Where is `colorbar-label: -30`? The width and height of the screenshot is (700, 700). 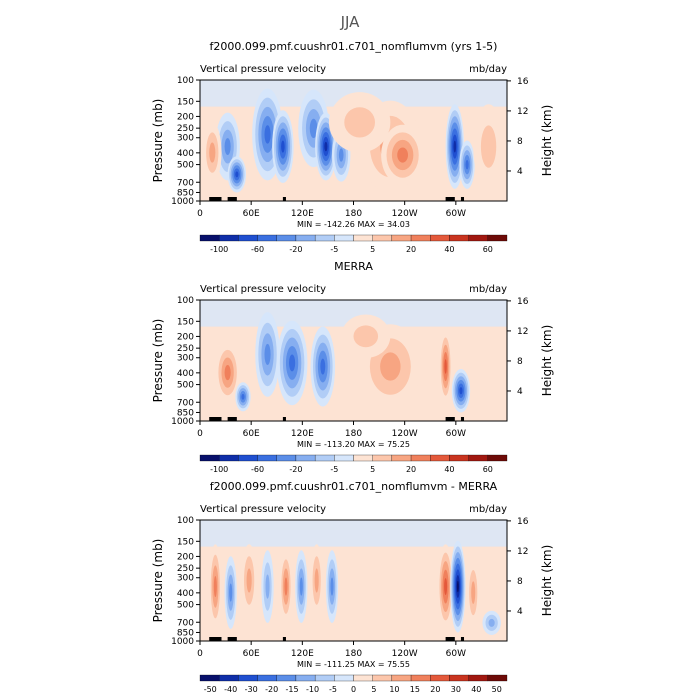 colorbar-label: -30 is located at coordinates (251, 689).